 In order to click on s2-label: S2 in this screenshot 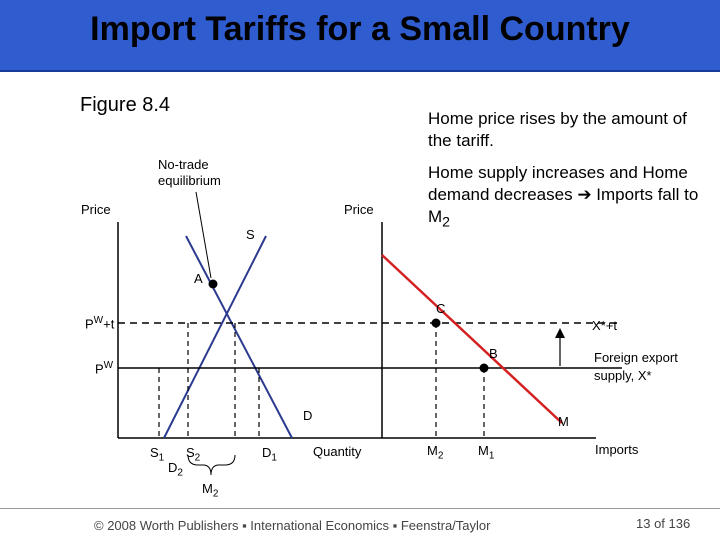, I will do `click(193, 454)`.